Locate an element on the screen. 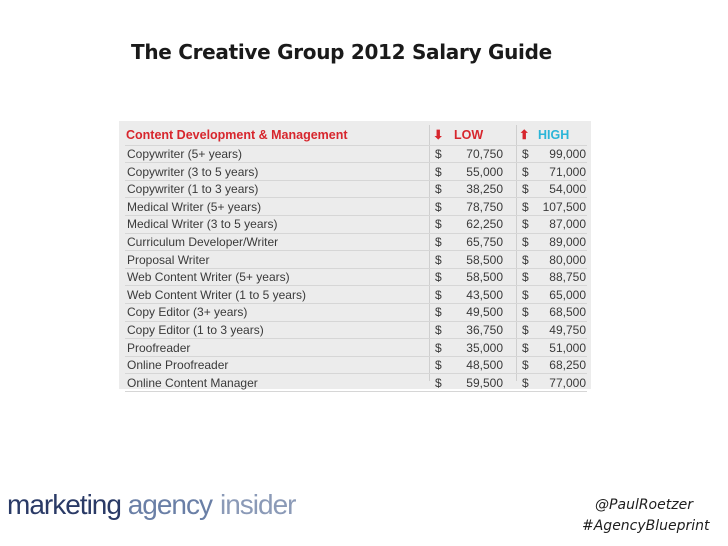  job-title: Copy Editor (3+ years) is located at coordinates (187, 312).